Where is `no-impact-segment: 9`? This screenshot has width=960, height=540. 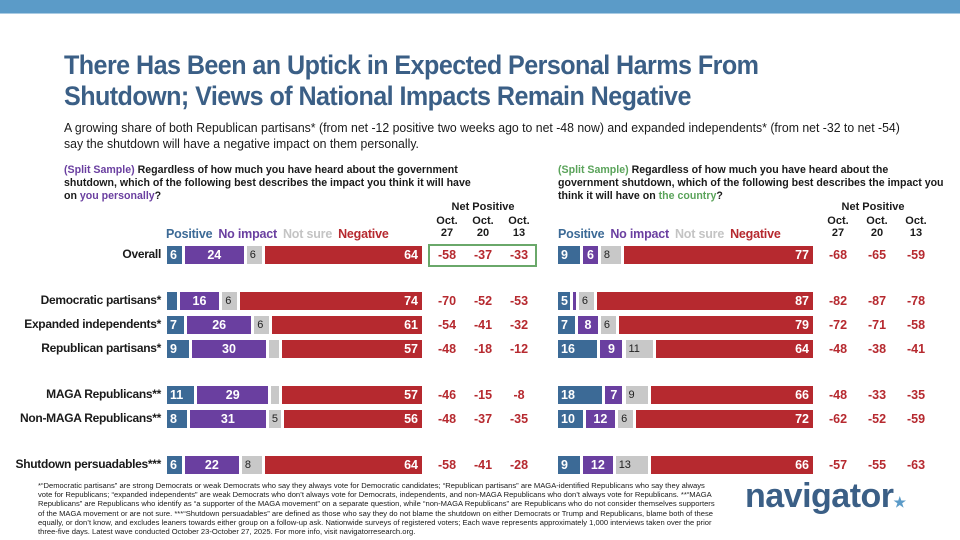 no-impact-segment: 9 is located at coordinates (611, 349).